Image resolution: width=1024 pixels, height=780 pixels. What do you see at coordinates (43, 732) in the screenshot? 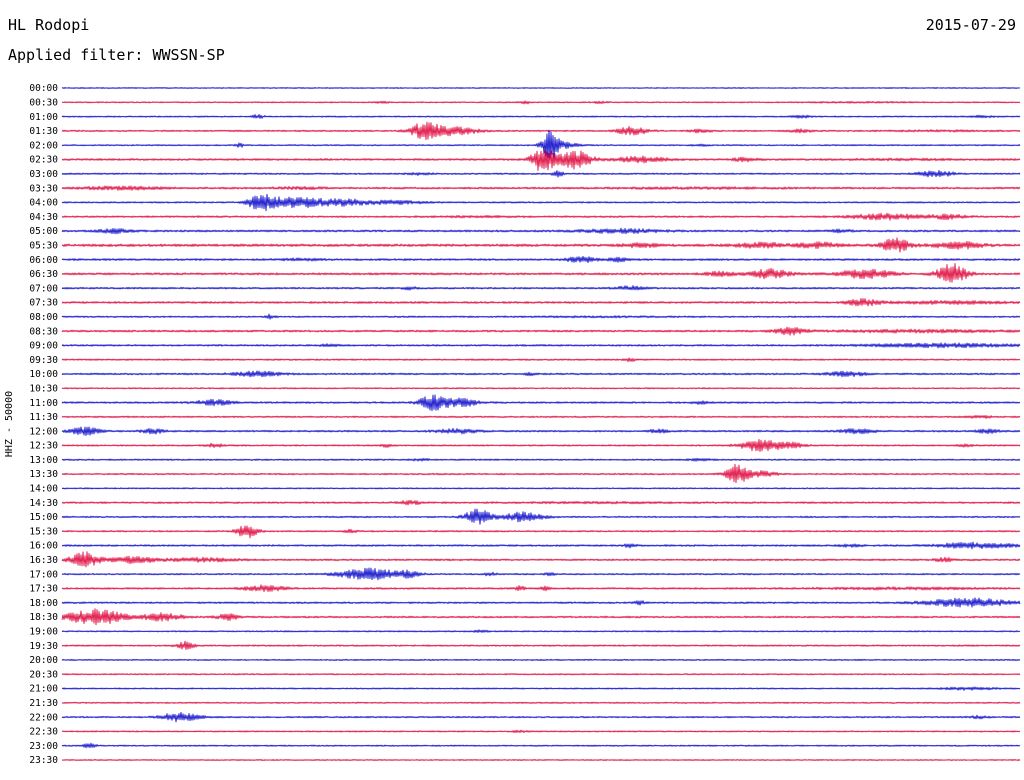
I see `row-time-label: 22:30` at bounding box center [43, 732].